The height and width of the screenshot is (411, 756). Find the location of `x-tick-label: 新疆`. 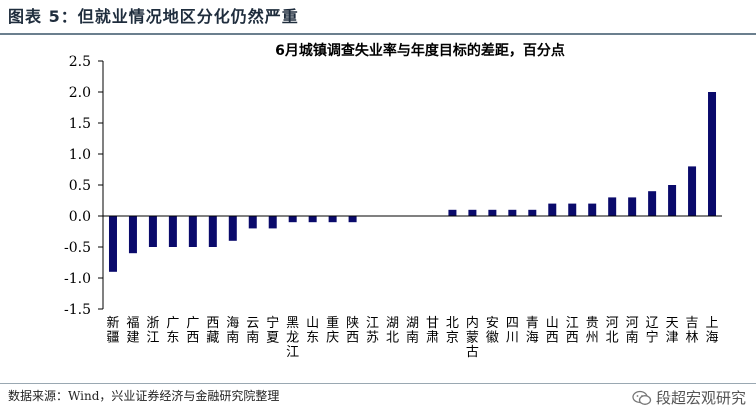

x-tick-label: 新疆 is located at coordinates (112, 330).